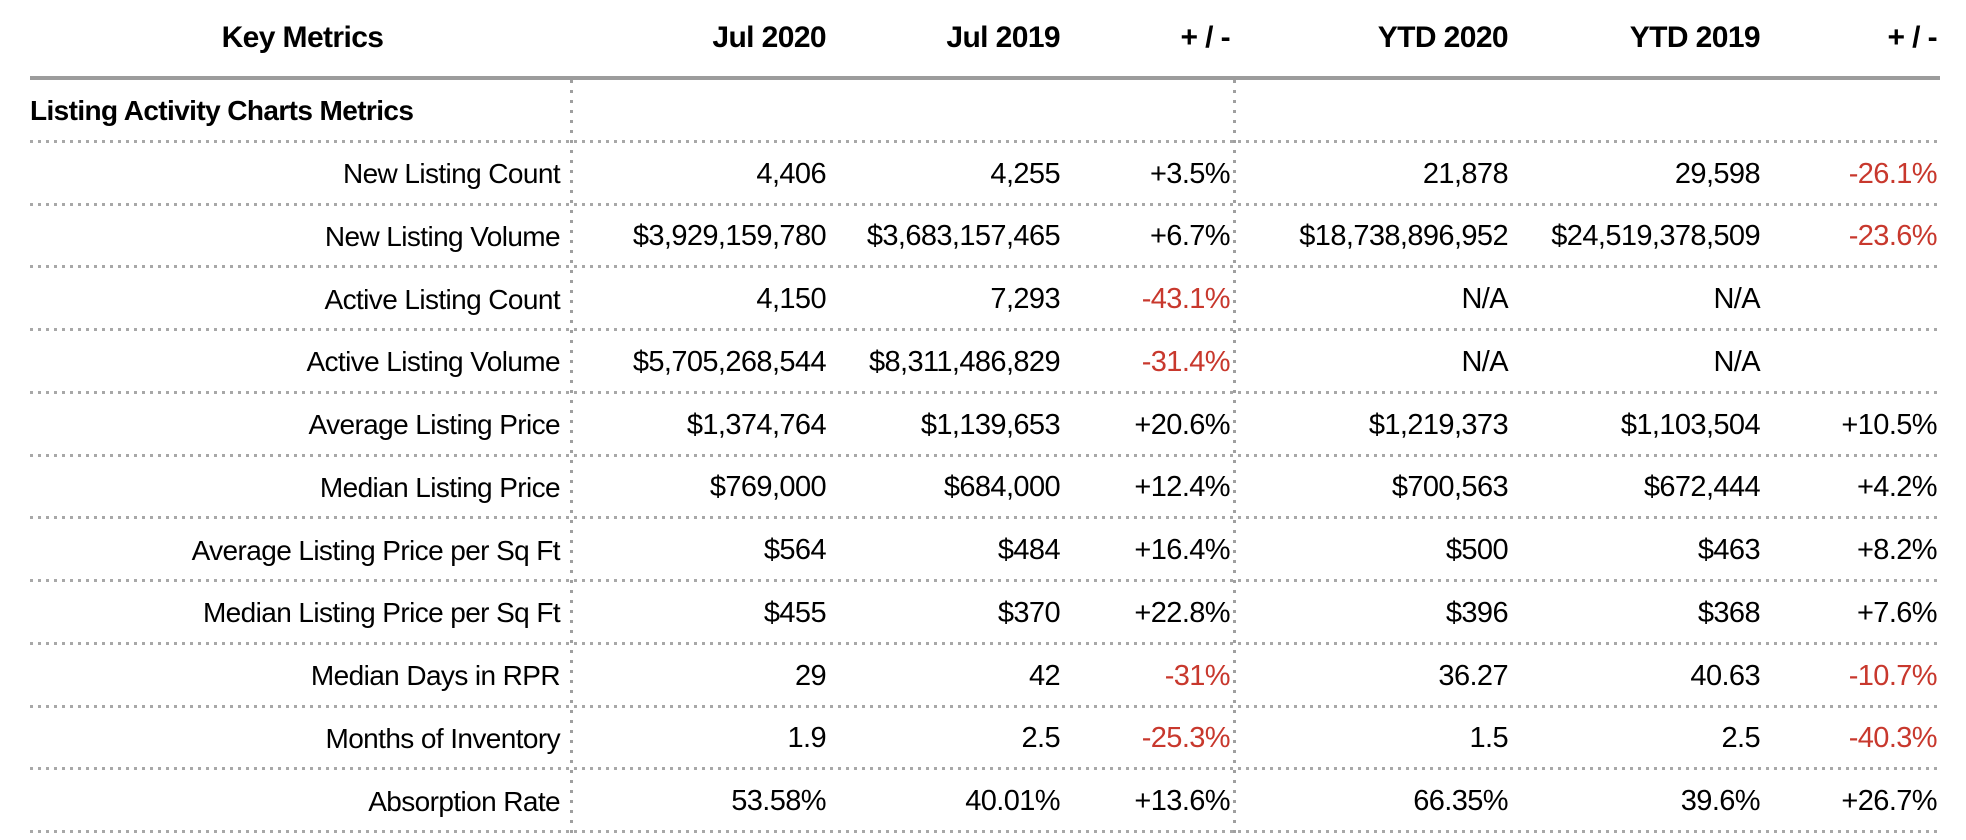  Describe the element at coordinates (1893, 173) in the screenshot. I see `metric-value-ytd-change: -26.1%` at that location.